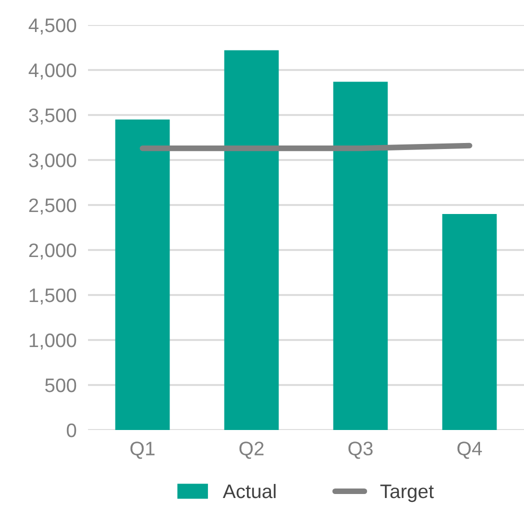  What do you see at coordinates (52, 71) in the screenshot?
I see `y-tick-label: 4,000` at bounding box center [52, 71].